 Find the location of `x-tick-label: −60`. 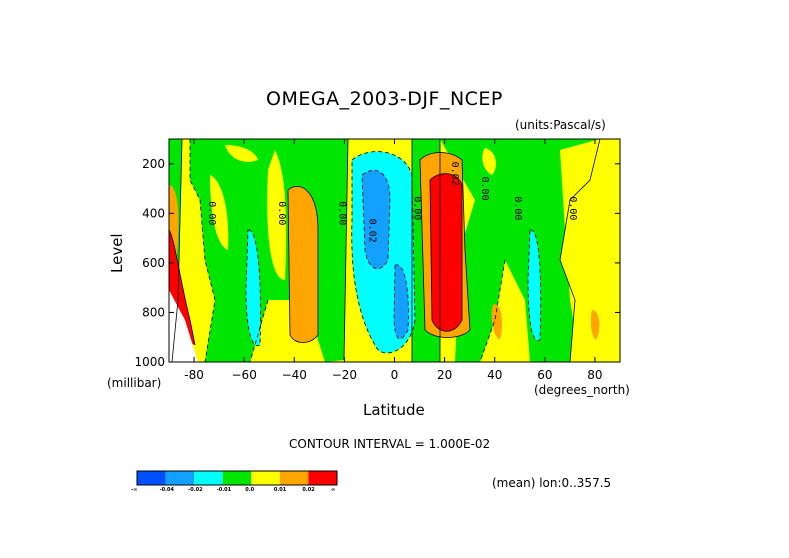

x-tick-label: −60 is located at coordinates (244, 375).